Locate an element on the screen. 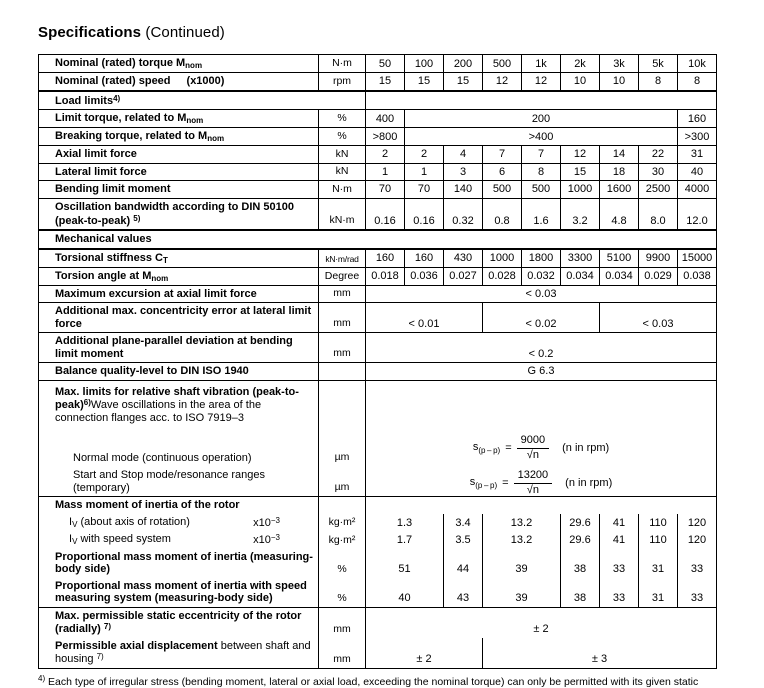 The height and width of the screenshot is (688, 764). text-segment: Mass moment of inertia of the rotor is located at coordinates (147, 505).